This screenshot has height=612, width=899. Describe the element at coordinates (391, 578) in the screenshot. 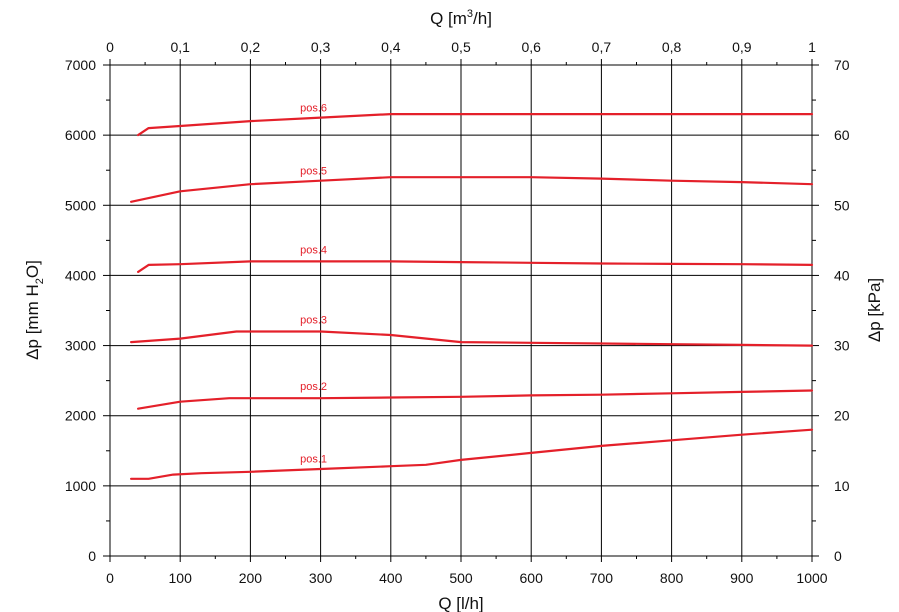

I see `bottom-axis-tick-label: 400` at that location.